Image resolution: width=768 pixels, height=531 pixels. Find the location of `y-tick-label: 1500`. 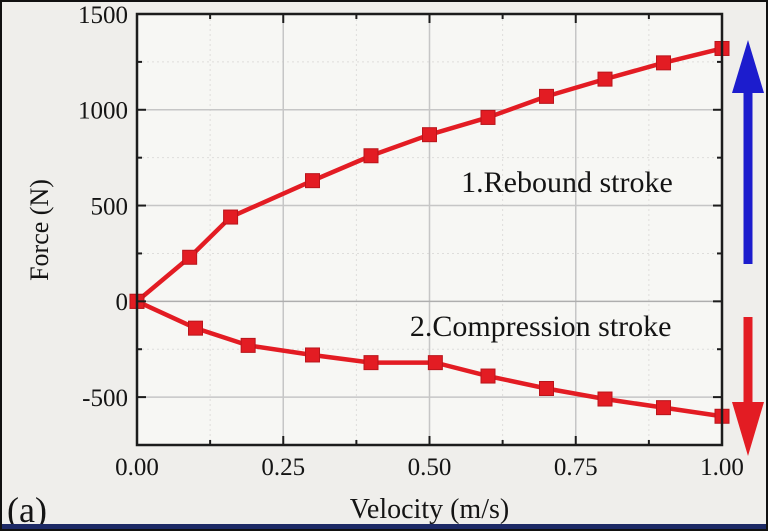

y-tick-label: 1500 is located at coordinates (103, 15).